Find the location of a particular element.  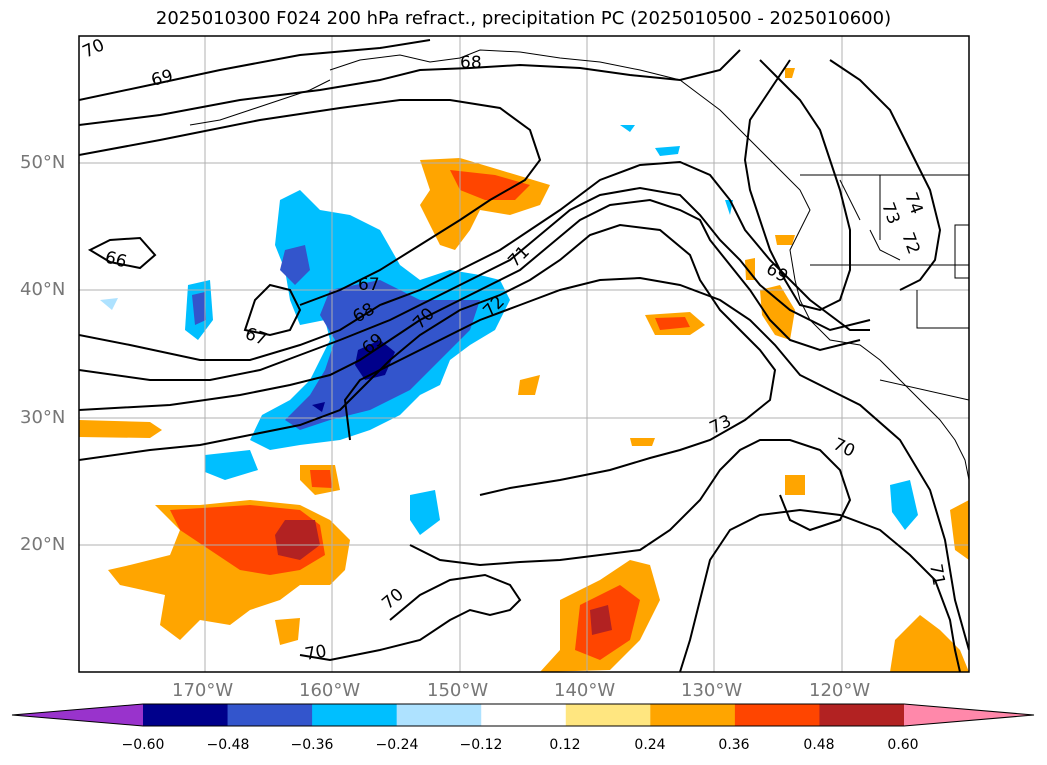

pos-region-small6 is located at coordinates (529, 385).